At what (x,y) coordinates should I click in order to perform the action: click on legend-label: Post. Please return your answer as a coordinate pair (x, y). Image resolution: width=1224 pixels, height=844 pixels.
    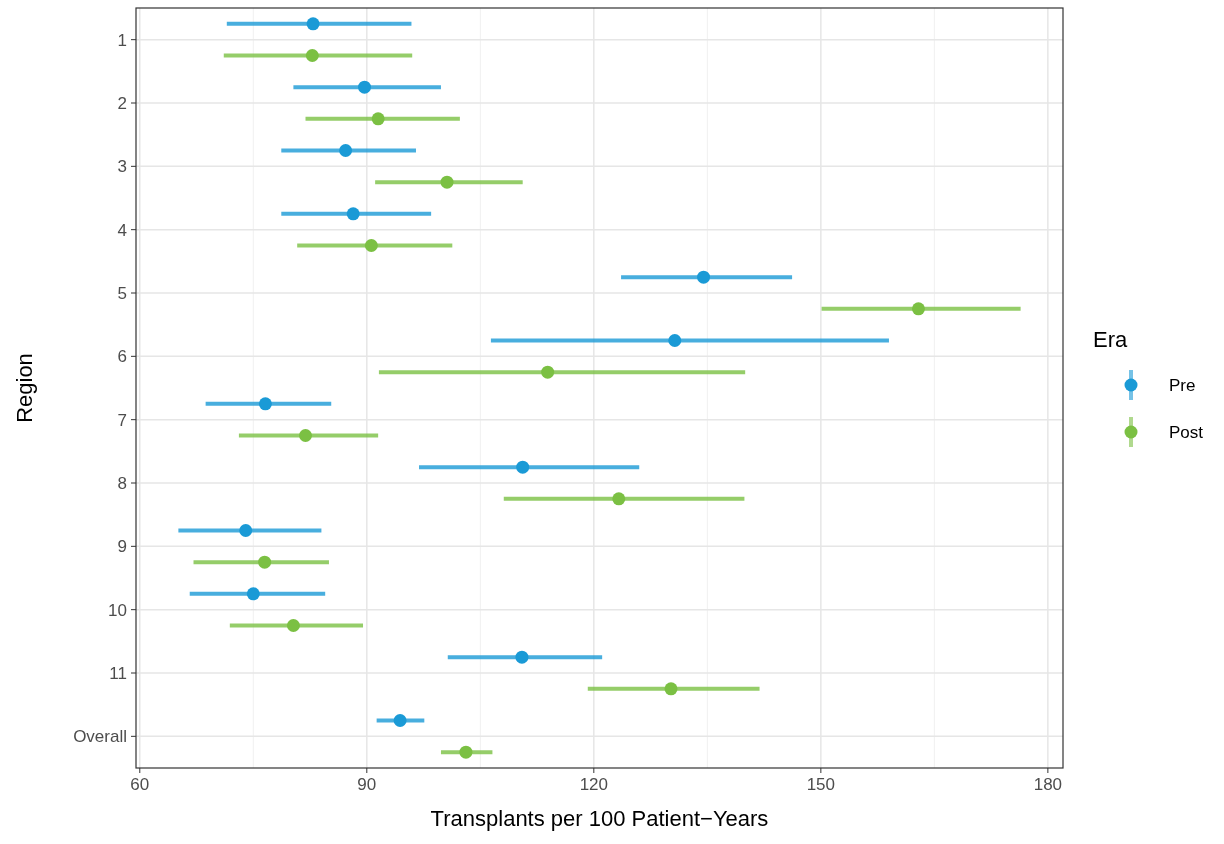
    Looking at the image, I should click on (1186, 432).